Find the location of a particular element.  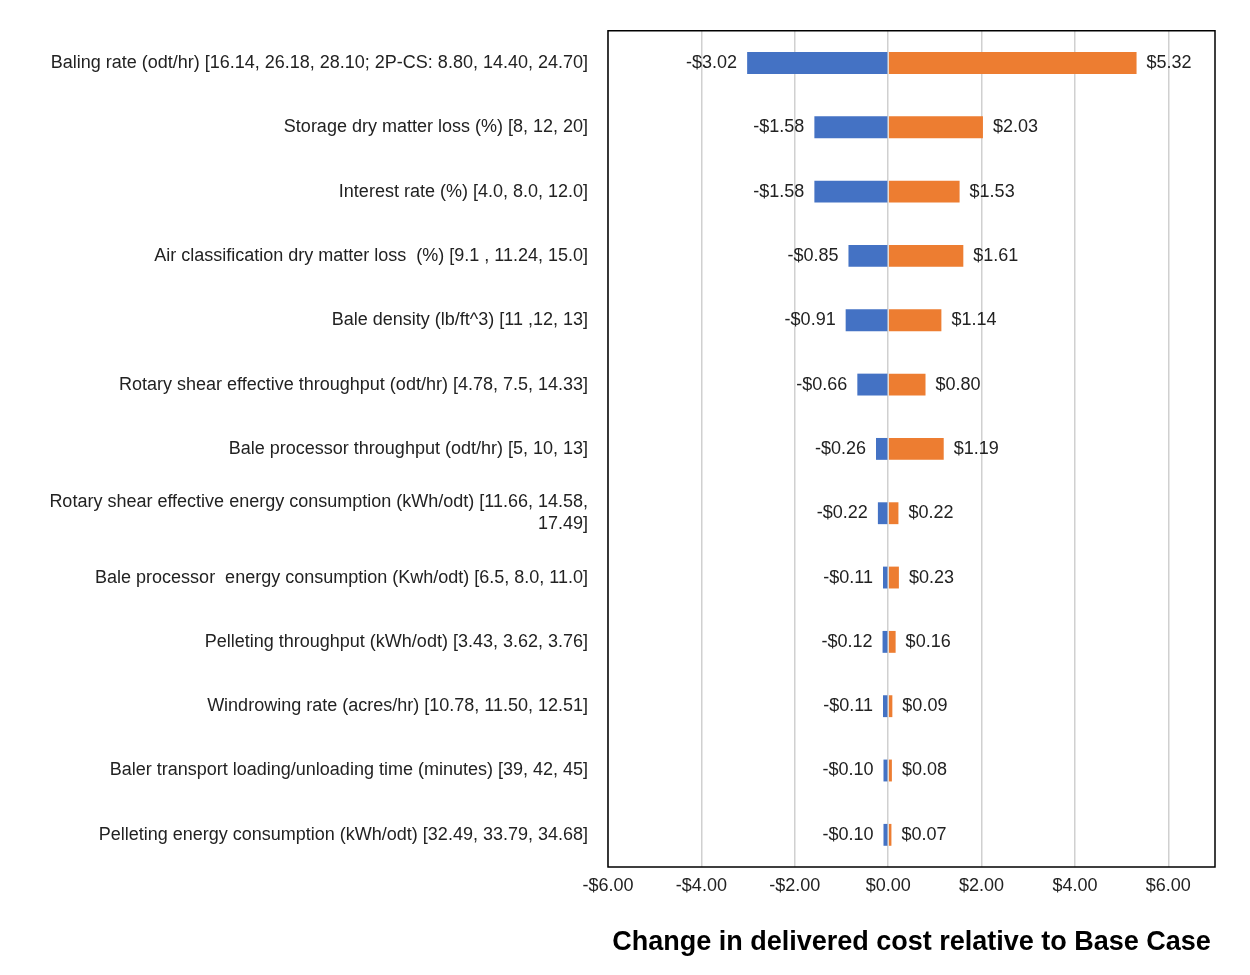

y-tick-label: Pelleting energy consumption (kWh/odt) [32.49, 33.79, 34.68] is located at coordinates (343, 833).